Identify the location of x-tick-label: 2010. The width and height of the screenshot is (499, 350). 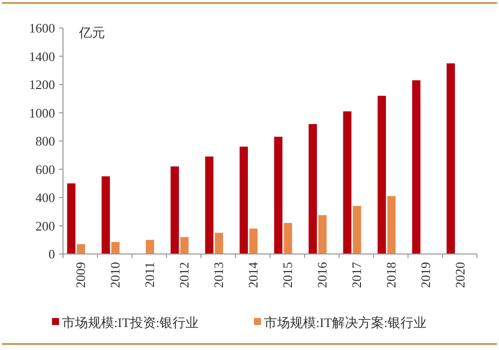
(114, 275).